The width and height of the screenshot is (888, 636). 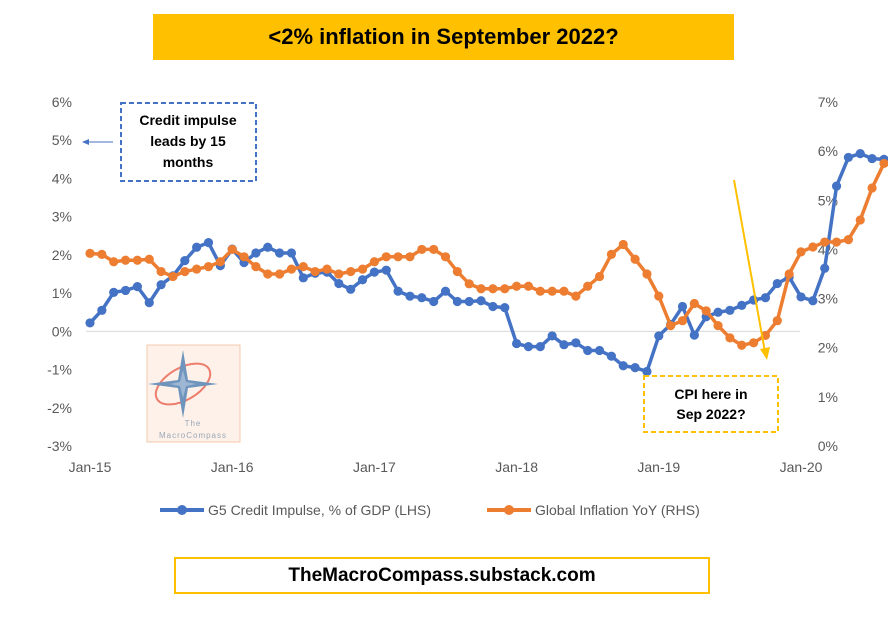 What do you see at coordinates (442, 575) in the screenshot?
I see `footer-url: TheMacroCompass.substack.com` at bounding box center [442, 575].